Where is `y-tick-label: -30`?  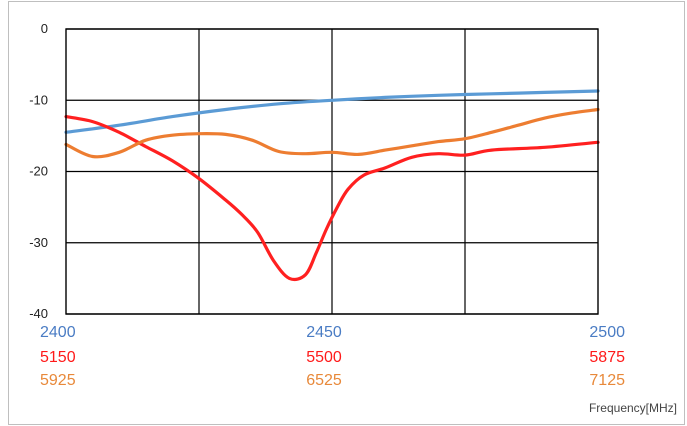 y-tick-label: -30 is located at coordinates (38, 242).